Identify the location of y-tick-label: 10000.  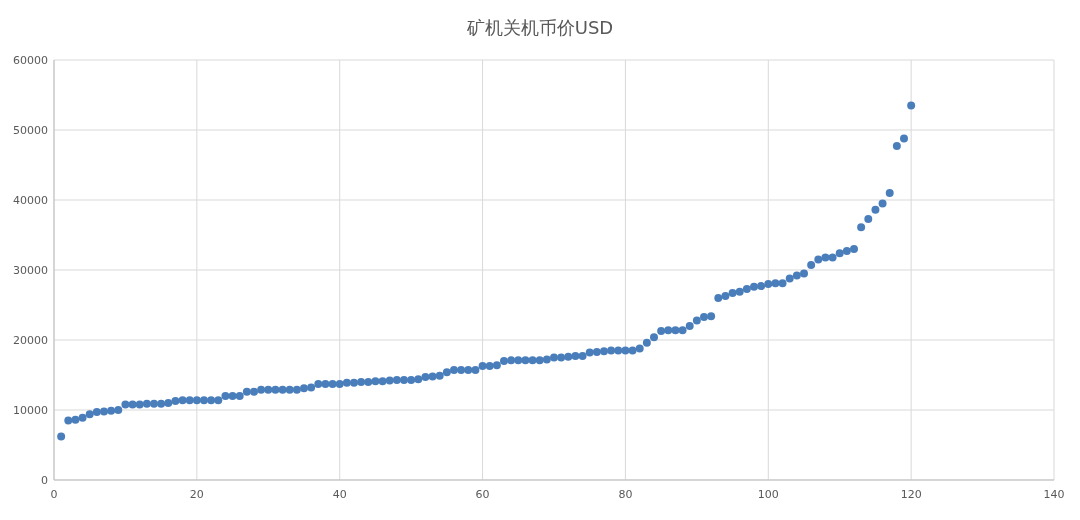
(30, 410).